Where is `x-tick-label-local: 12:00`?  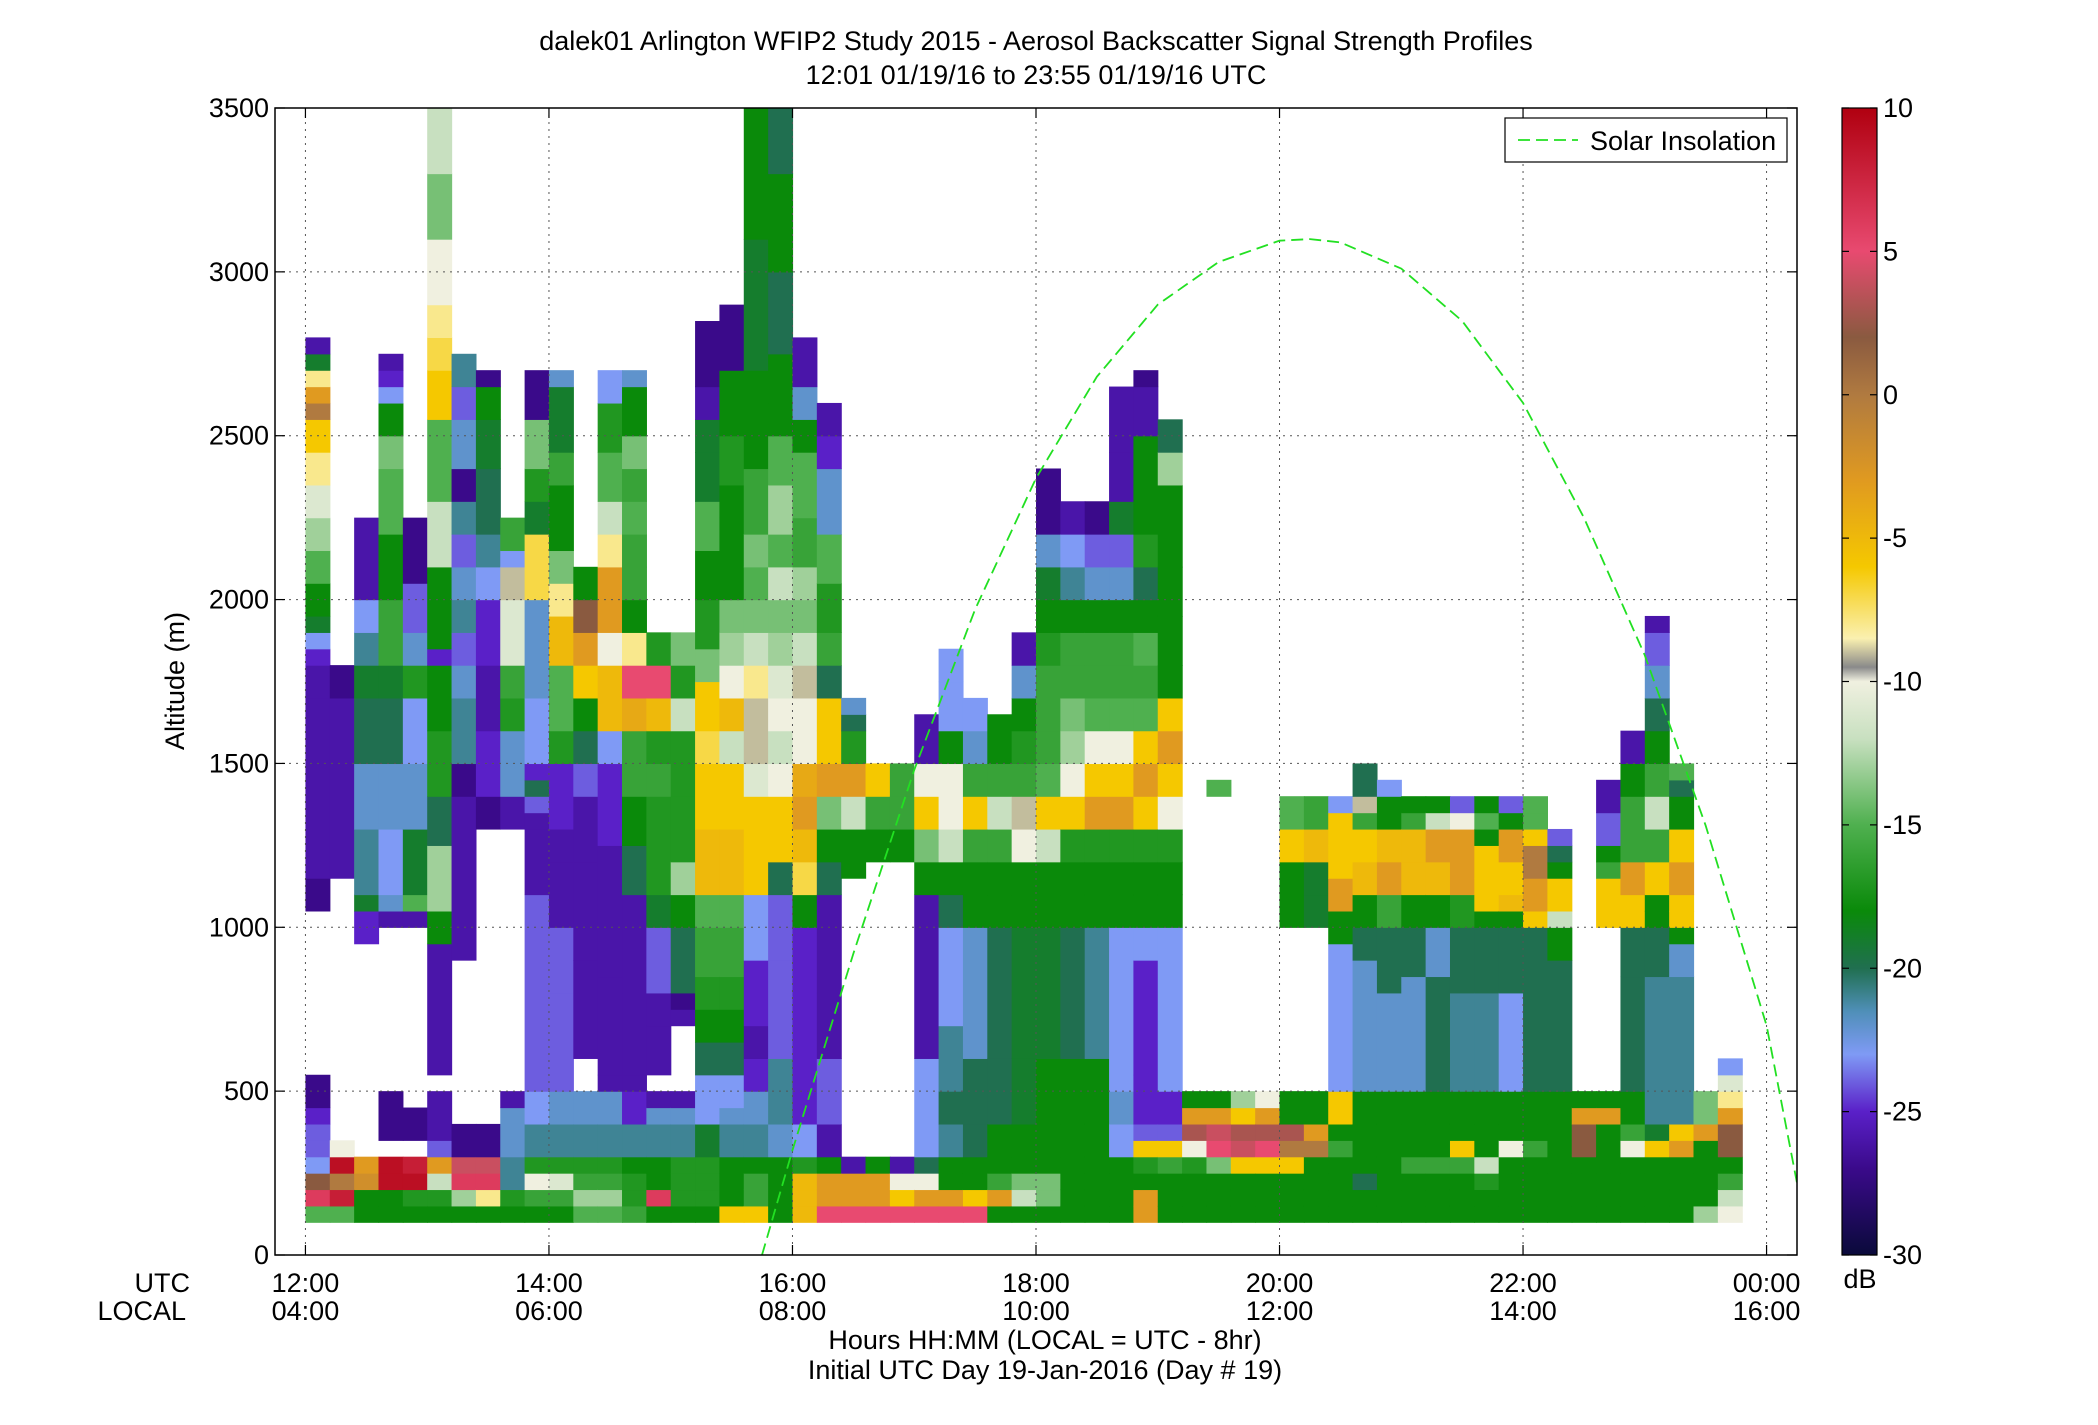 x-tick-label-local: 12:00 is located at coordinates (1280, 1311).